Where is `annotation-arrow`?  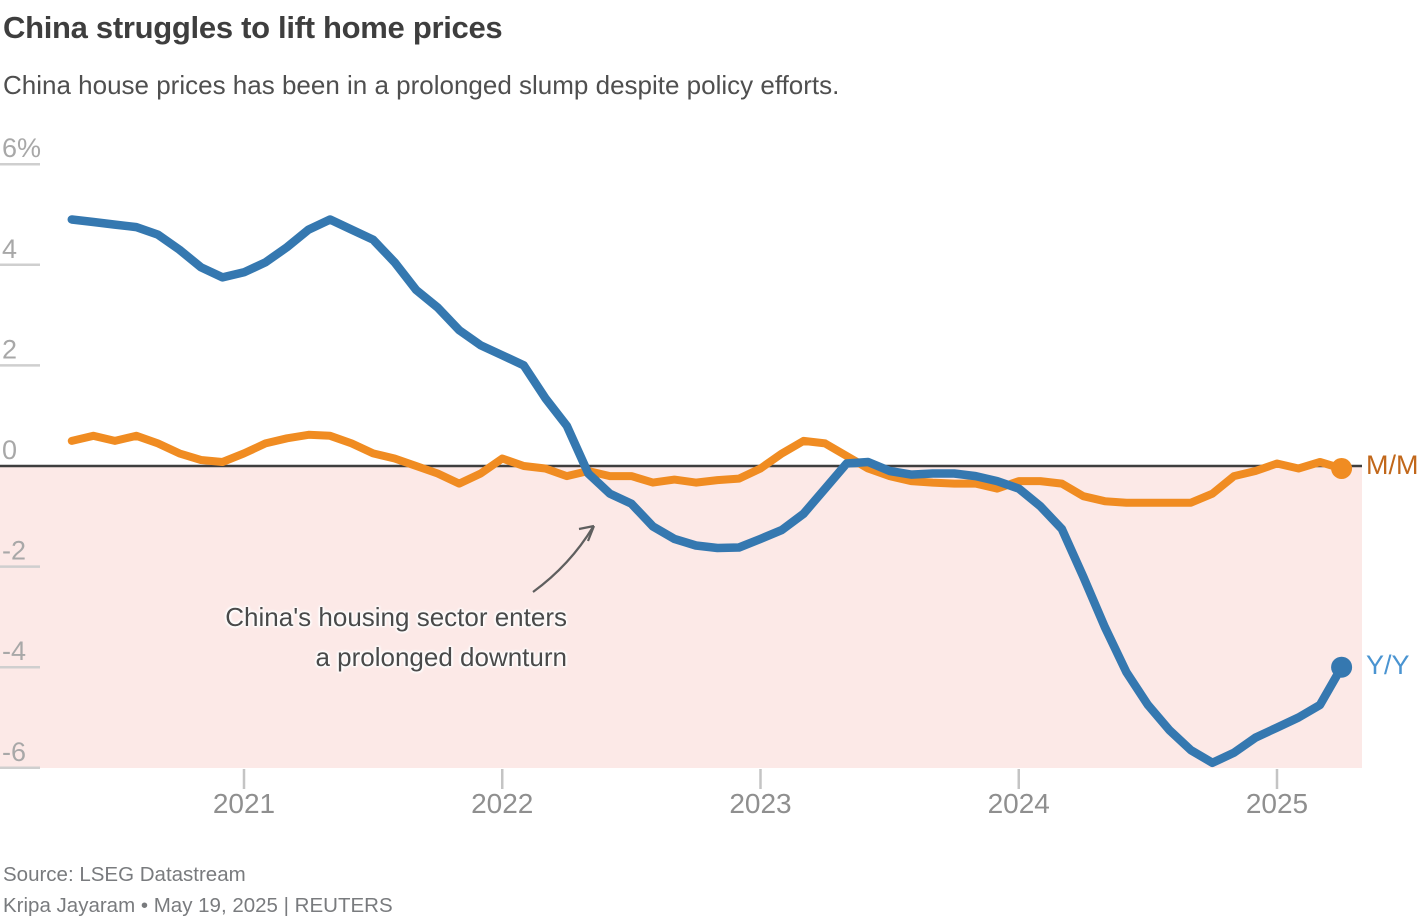 annotation-arrow is located at coordinates (564, 558).